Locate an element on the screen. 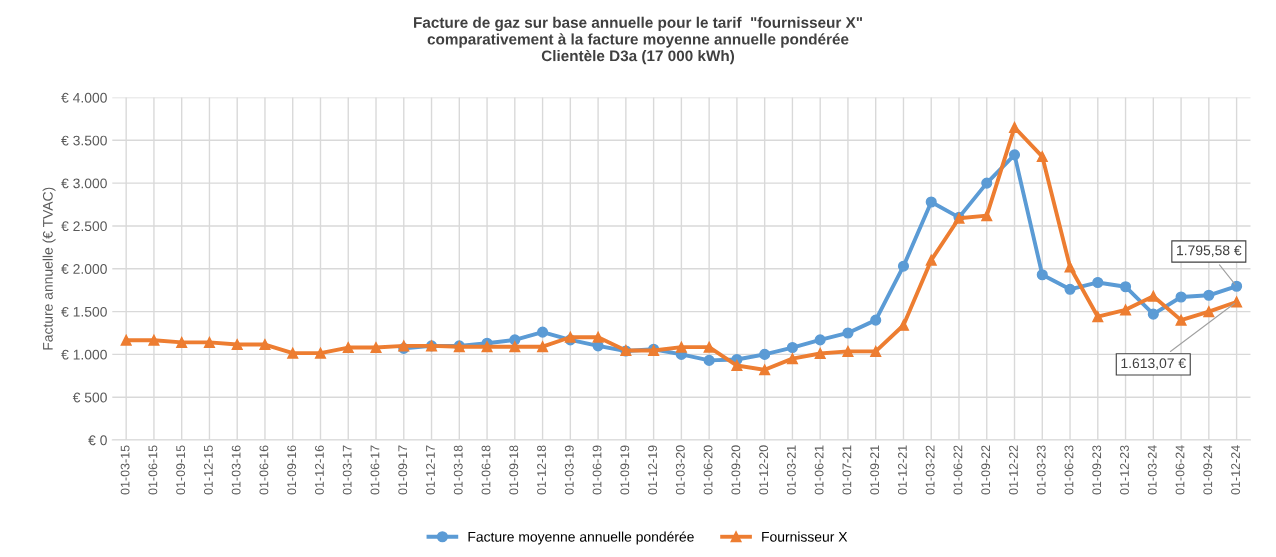 Image resolution: width=1276 pixels, height=557 pixels. annotation: 1.613,07 € is located at coordinates (1153, 364).